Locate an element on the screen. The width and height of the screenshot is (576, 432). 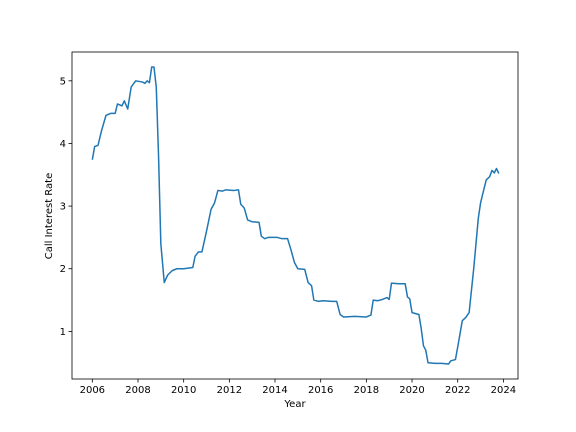
x-tick-label: 2018 is located at coordinates (366, 390).